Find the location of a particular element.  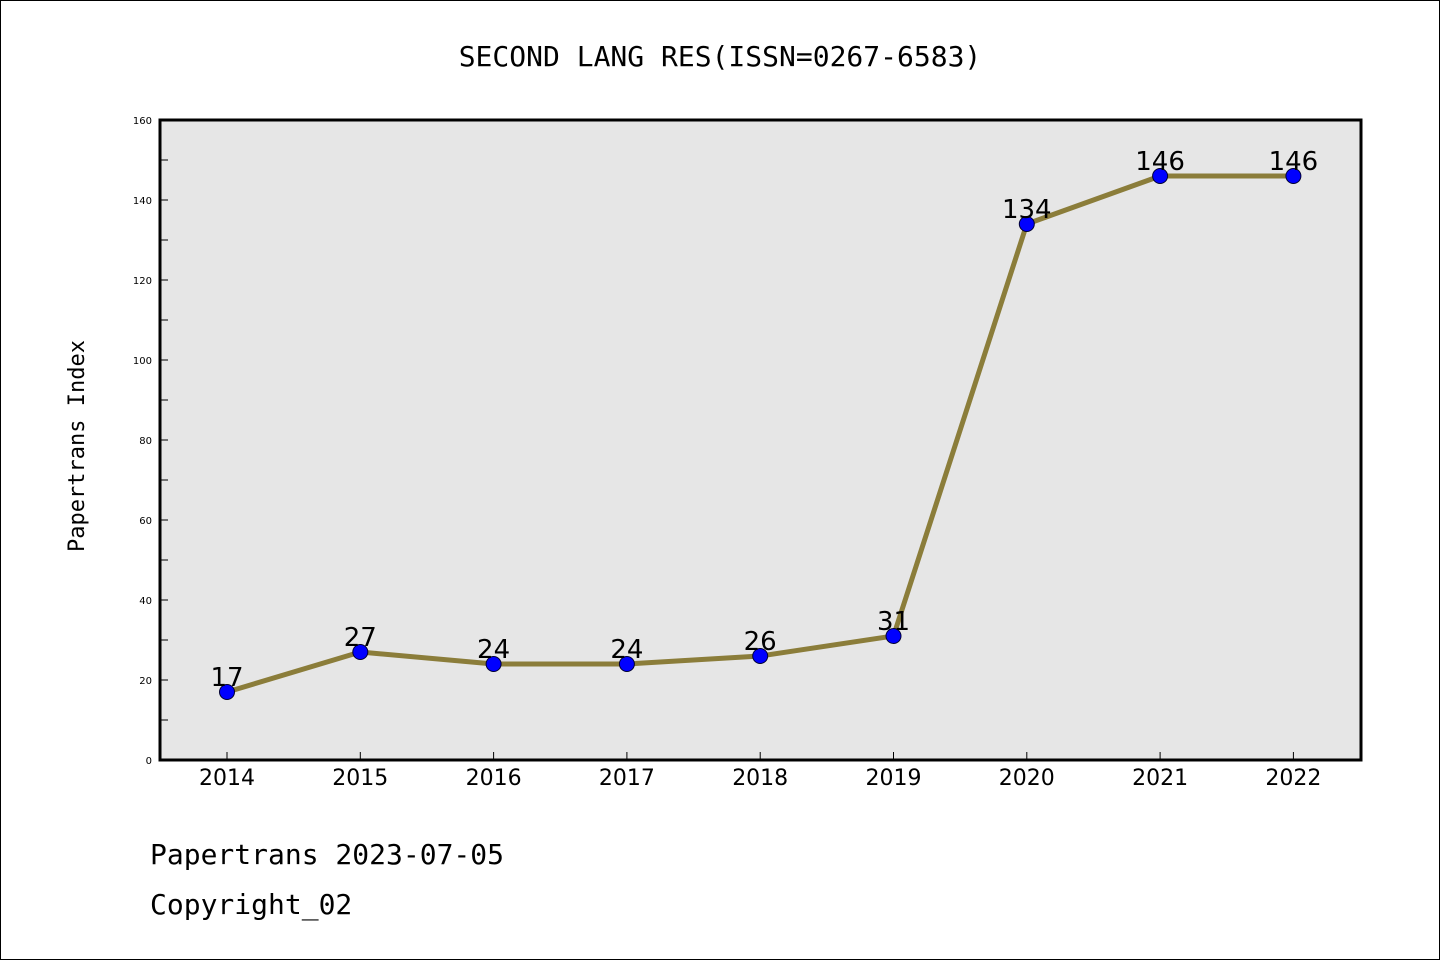

y-tick-label: 0 is located at coordinates (149, 761).